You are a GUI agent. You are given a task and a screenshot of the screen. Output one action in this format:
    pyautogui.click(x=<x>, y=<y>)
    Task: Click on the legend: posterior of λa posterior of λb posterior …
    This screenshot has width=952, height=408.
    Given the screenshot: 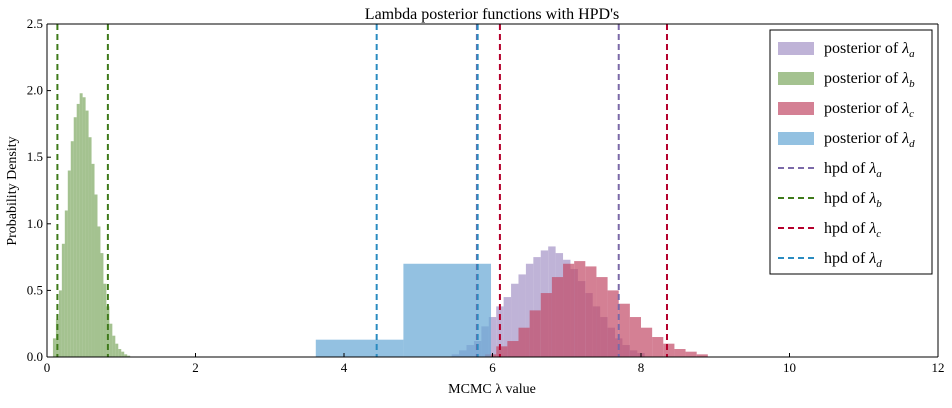 What is the action you would take?
    pyautogui.click(x=851, y=152)
    